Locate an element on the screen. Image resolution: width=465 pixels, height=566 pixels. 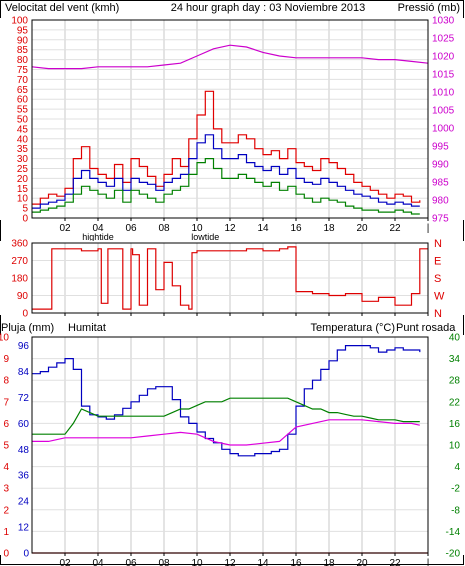
temp-y-tick-label: 10 is located at coordinates (455, 446).